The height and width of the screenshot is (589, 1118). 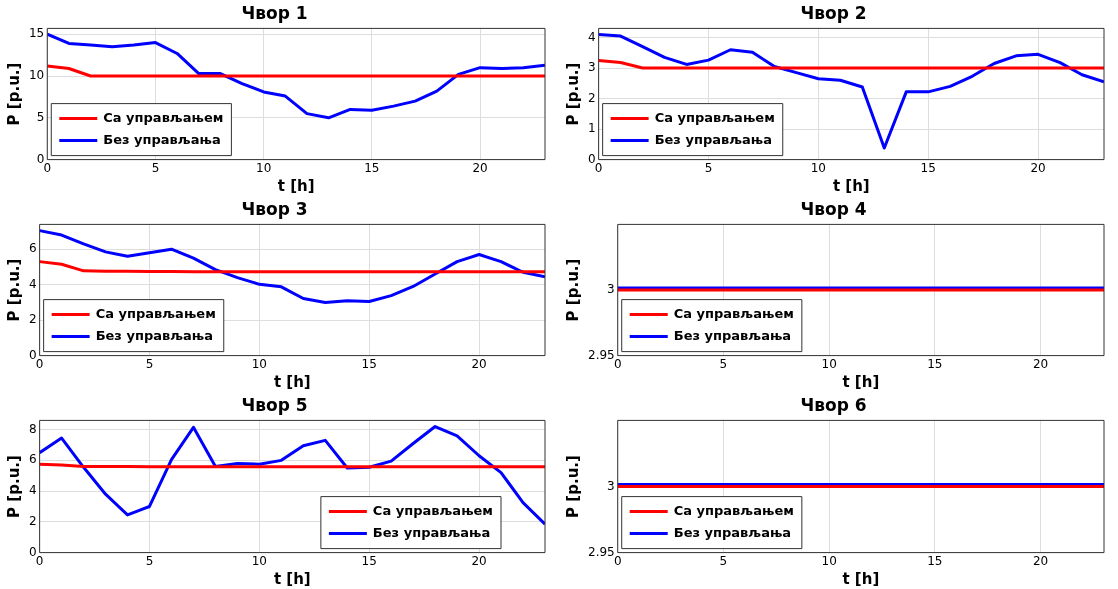 I want to click on chart-title: Чвор 1, so click(x=274, y=12).